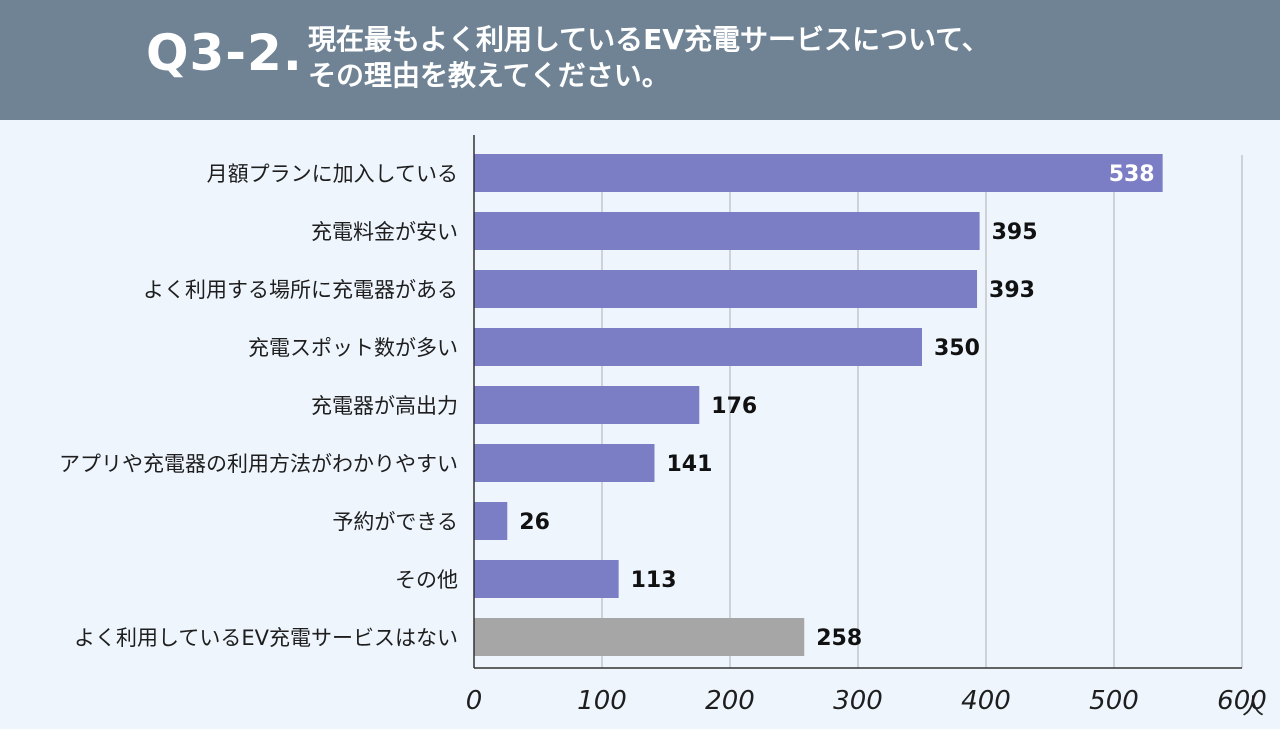 This screenshot has height=729, width=1280. I want to click on value-label: 26, so click(534, 522).